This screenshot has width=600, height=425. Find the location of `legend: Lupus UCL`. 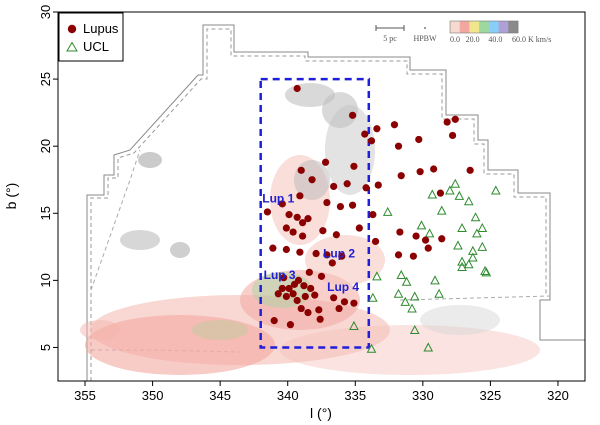

legend: Lupus UCL is located at coordinates (91, 37).